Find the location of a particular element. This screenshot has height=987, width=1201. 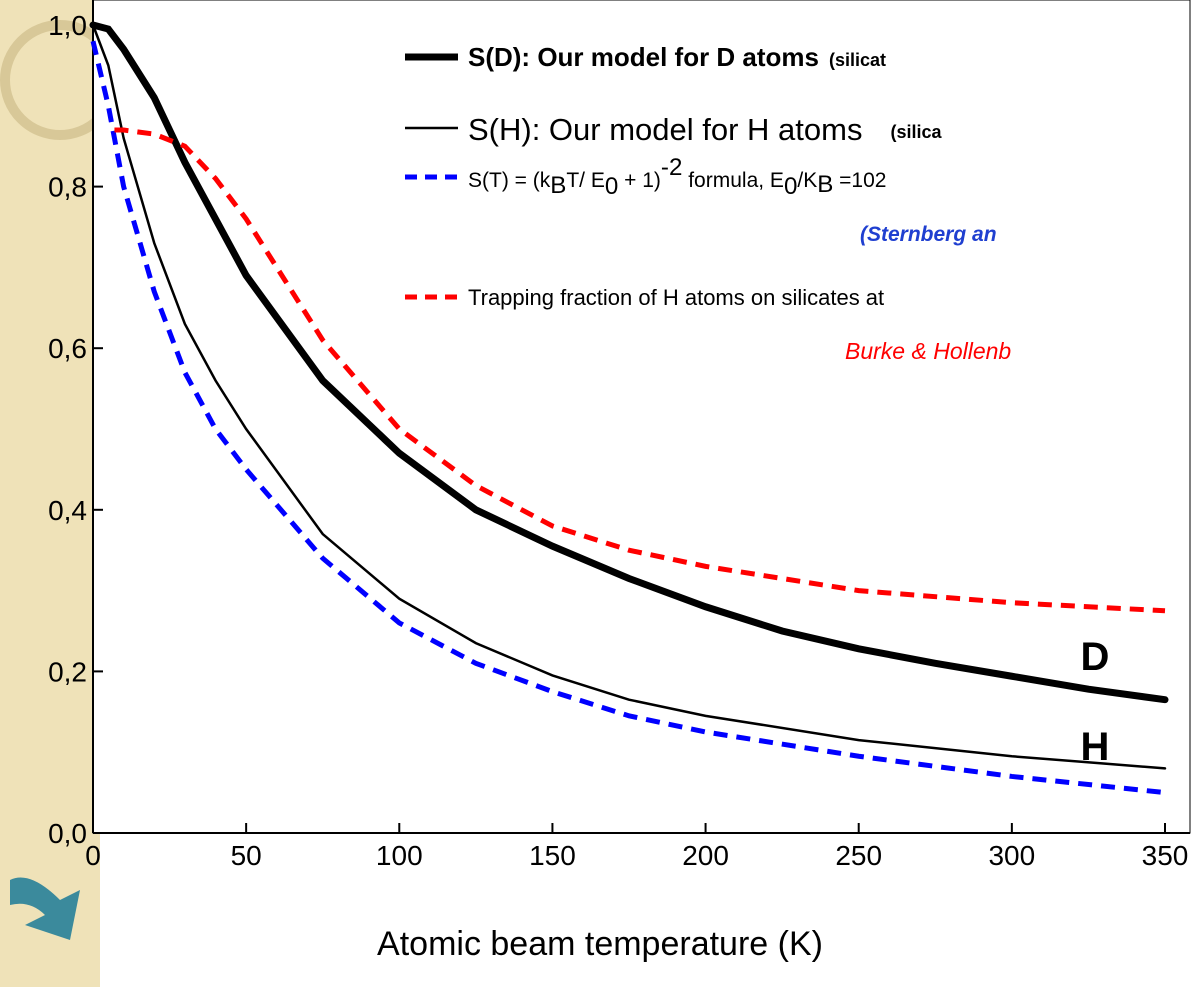

curve-label: H is located at coordinates (1095, 747).